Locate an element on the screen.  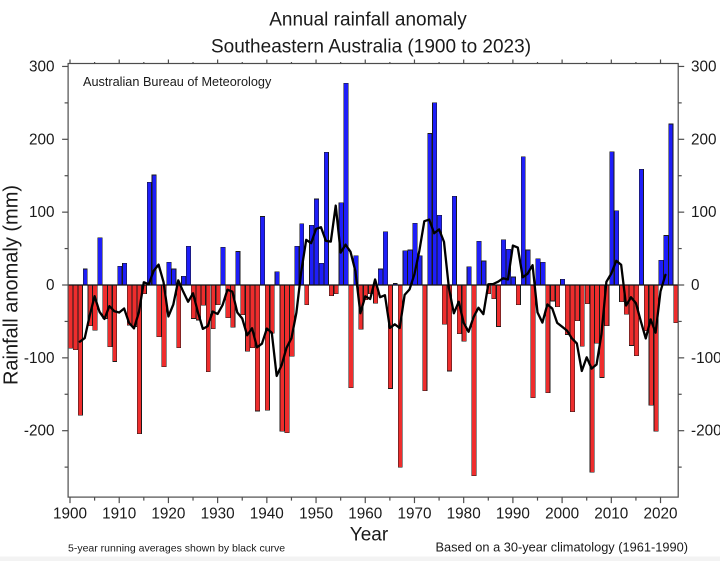
svg-text: Annual rainfall anomaly is located at coordinates (368, 20).